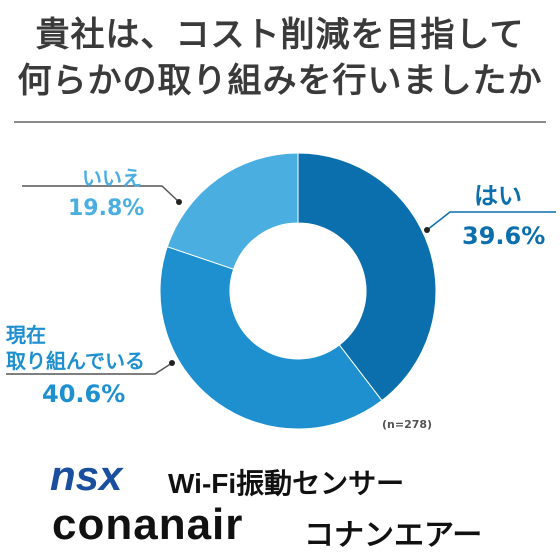 This screenshot has width=560, height=560. Describe the element at coordinates (280, 122) in the screenshot. I see `title-divider` at that location.